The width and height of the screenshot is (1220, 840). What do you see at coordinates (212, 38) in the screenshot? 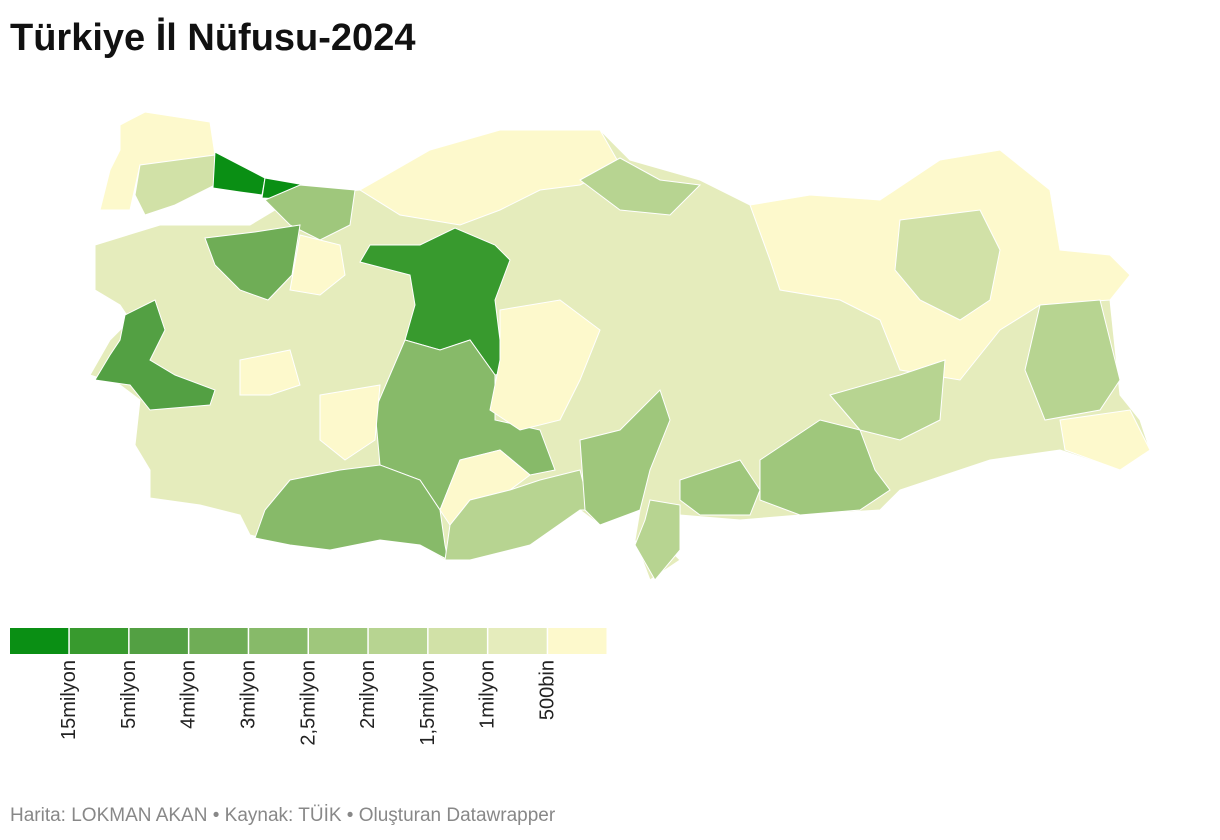
I see `title: Türkiye İl Nüfusu-2024` at bounding box center [212, 38].